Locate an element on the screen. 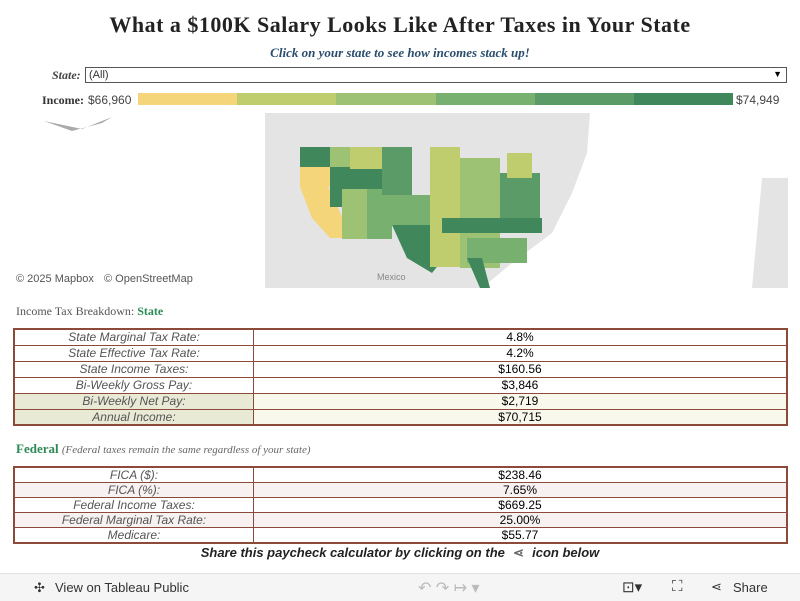 The image size is (800, 601). row-value: $2,719 is located at coordinates (520, 401).